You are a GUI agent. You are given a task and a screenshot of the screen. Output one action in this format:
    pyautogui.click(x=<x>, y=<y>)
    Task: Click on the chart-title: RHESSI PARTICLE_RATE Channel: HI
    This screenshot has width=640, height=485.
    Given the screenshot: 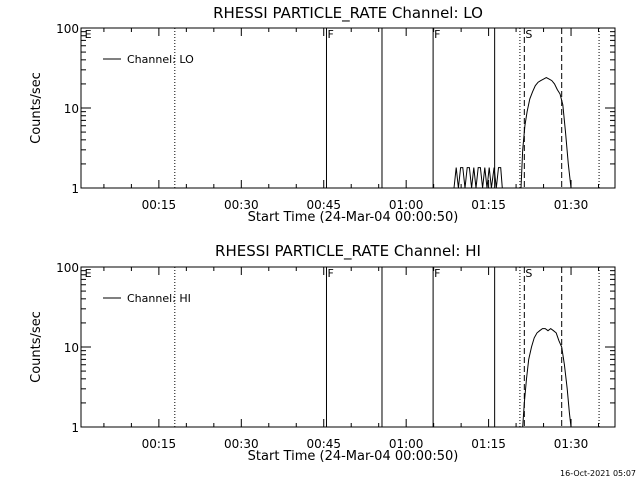 What is the action you would take?
    pyautogui.click(x=348, y=251)
    